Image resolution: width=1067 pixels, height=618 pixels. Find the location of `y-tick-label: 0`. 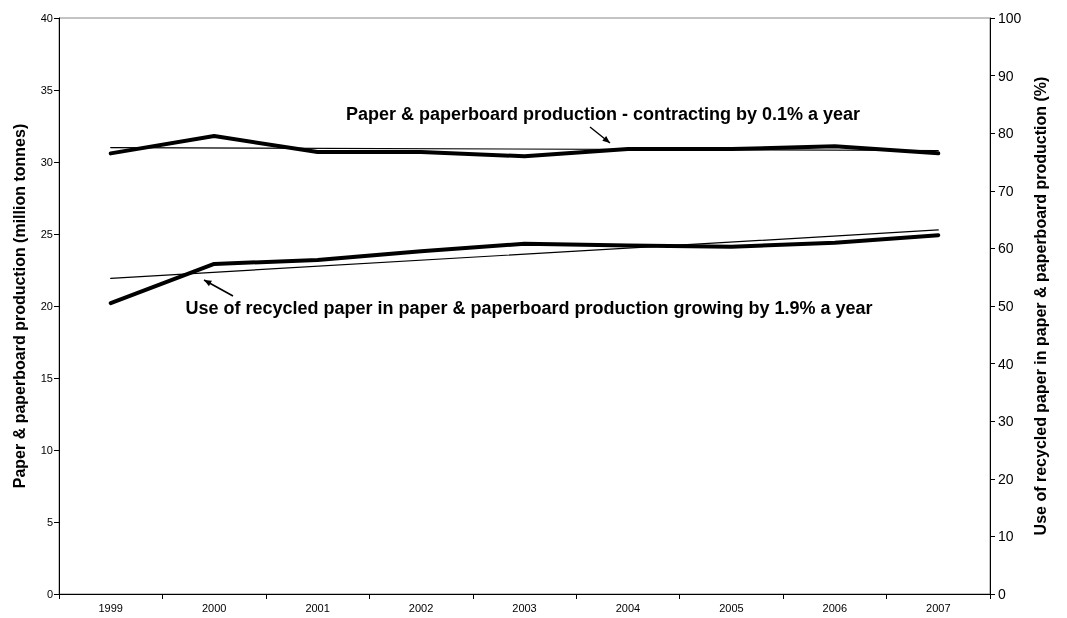

y-tick-label: 0 is located at coordinates (49, 594).